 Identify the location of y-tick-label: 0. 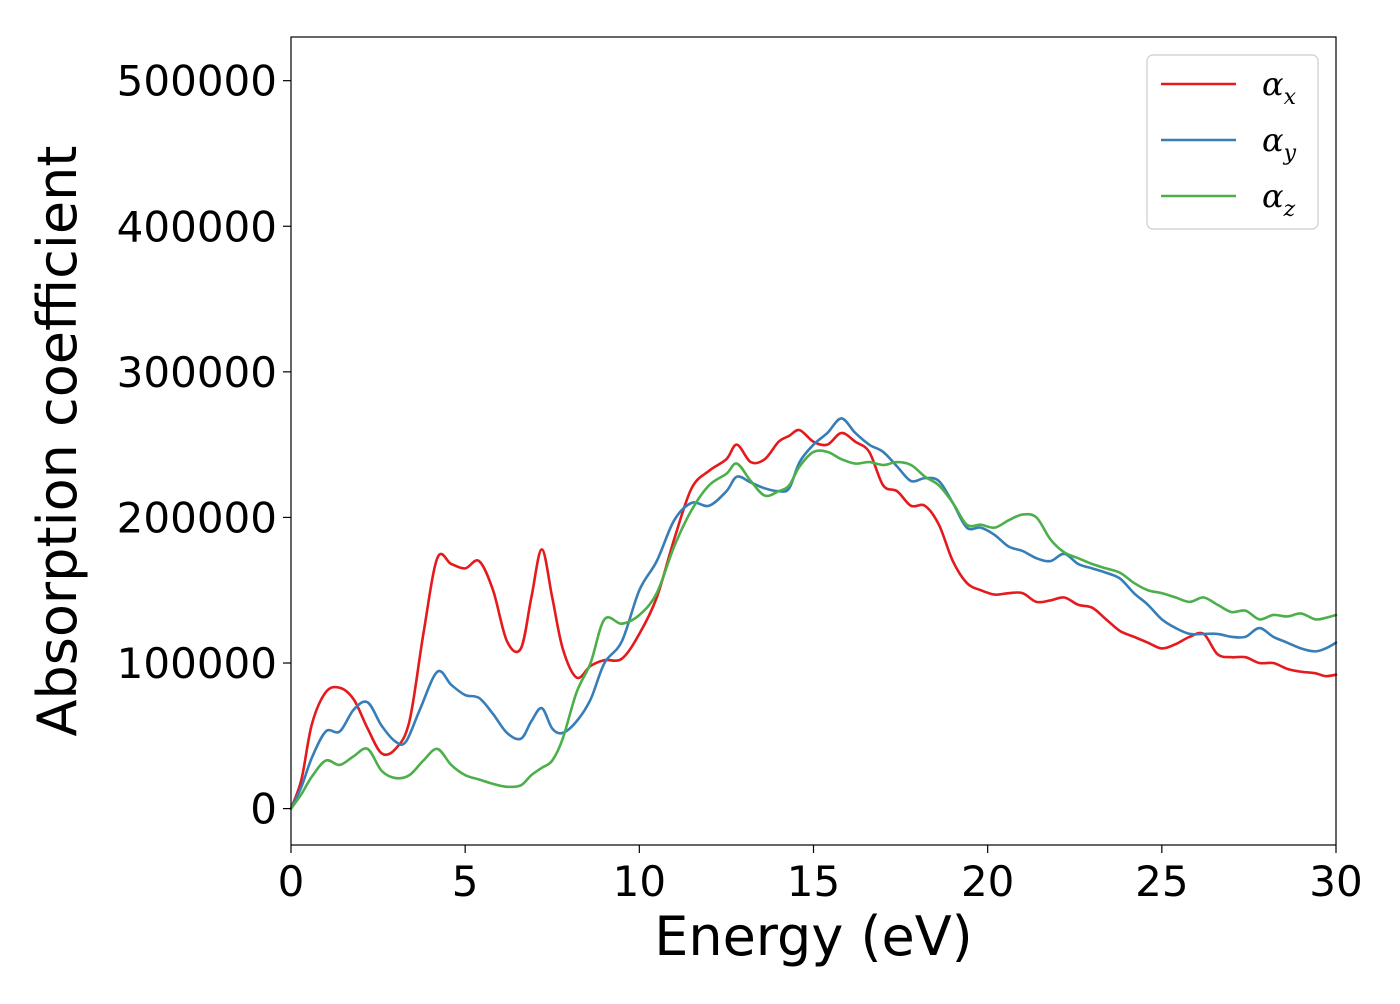
(263, 809).